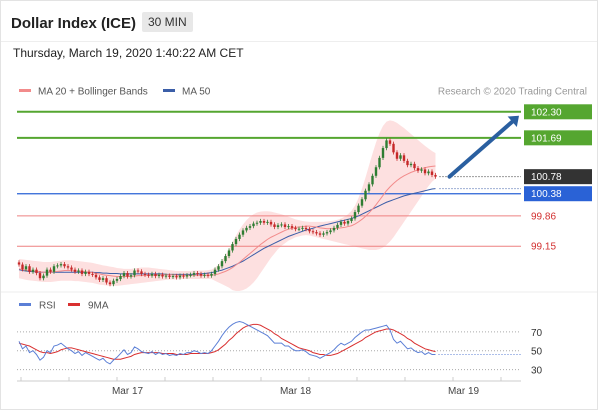 This screenshot has height=410, width=598. What do you see at coordinates (464, 391) in the screenshot?
I see `x-tick-label-2: Mar 19` at bounding box center [464, 391].